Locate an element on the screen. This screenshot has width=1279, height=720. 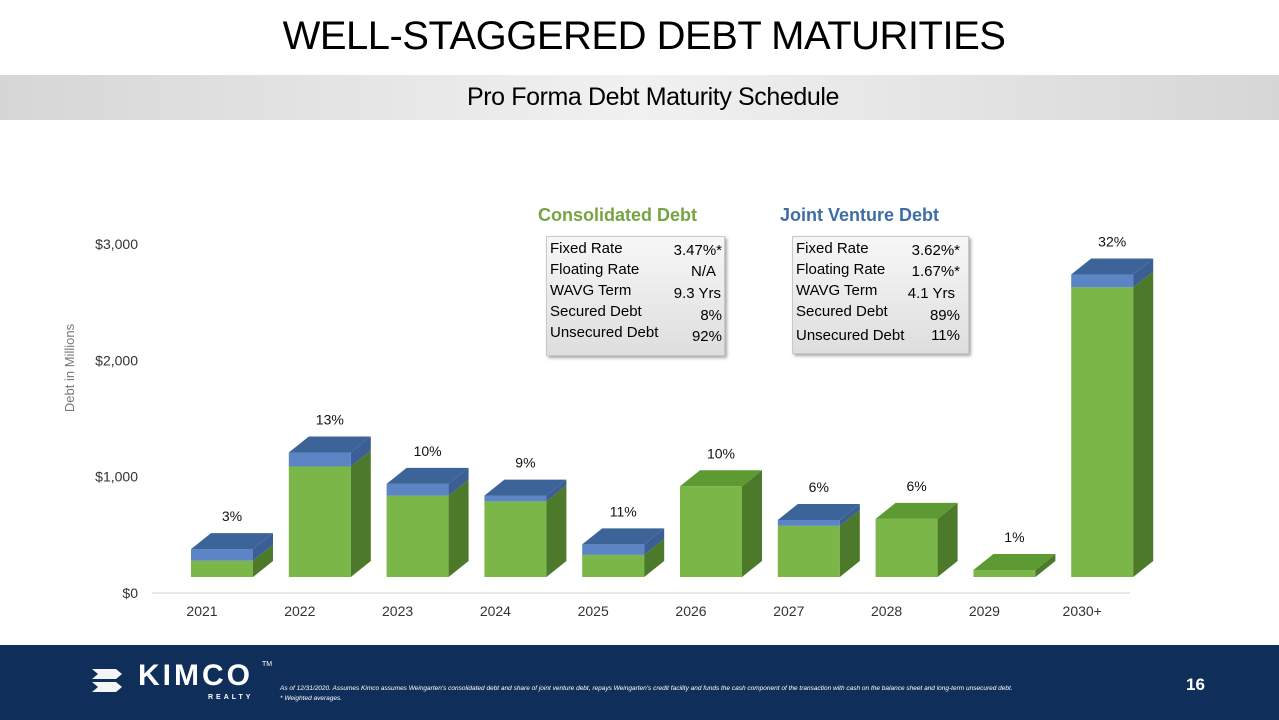
consolidated-term-value: 9.3 Yrs is located at coordinates (697, 293).